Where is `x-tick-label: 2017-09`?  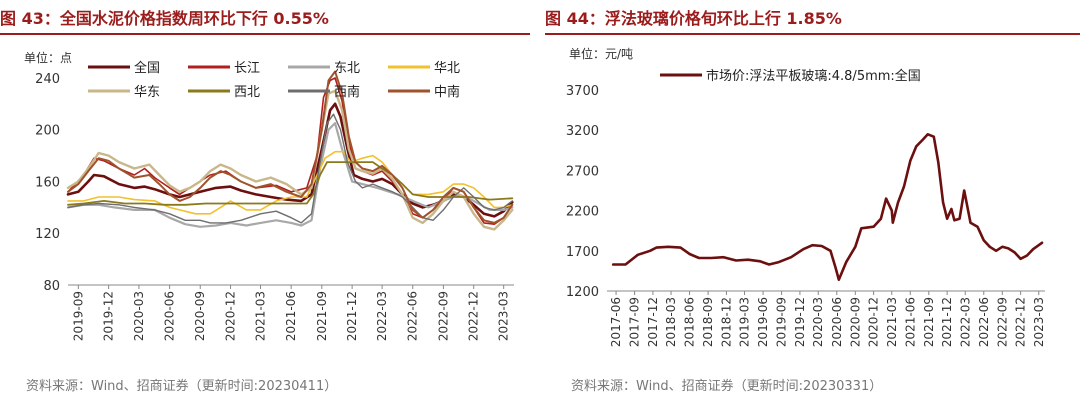
x-tick-label: 2017-09 is located at coordinates (635, 322).